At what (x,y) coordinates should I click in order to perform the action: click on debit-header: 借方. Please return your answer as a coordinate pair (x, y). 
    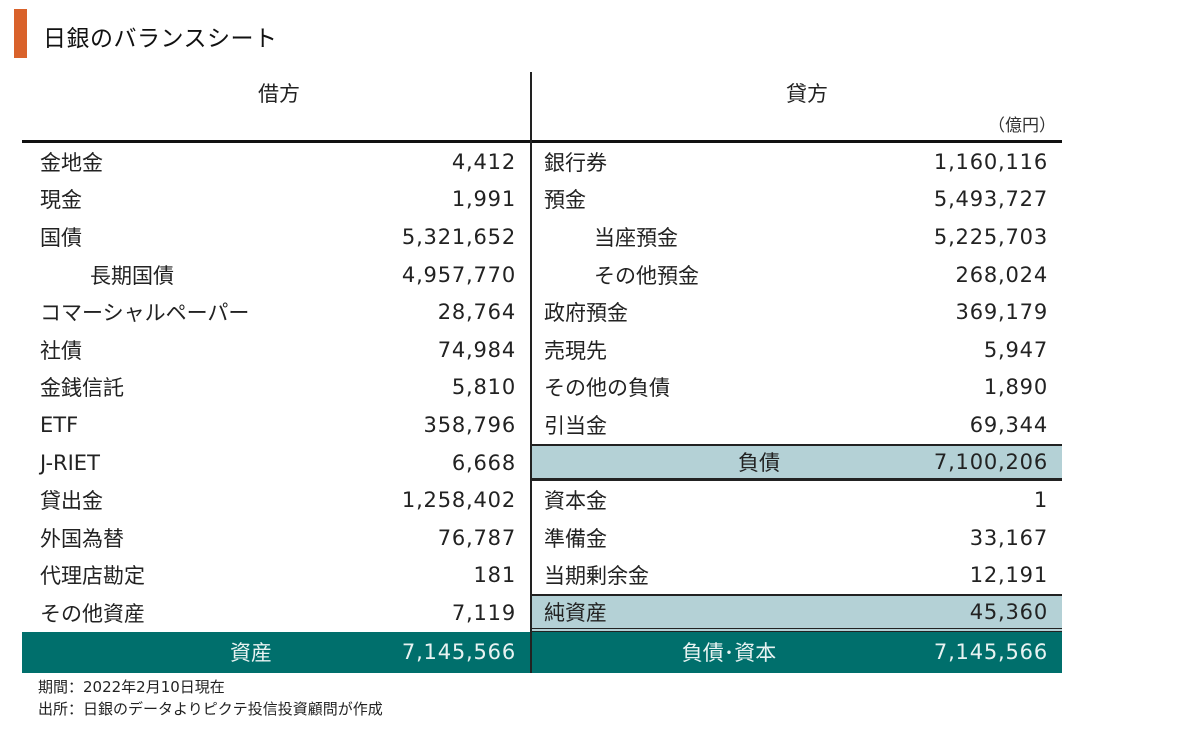
    Looking at the image, I should click on (276, 107).